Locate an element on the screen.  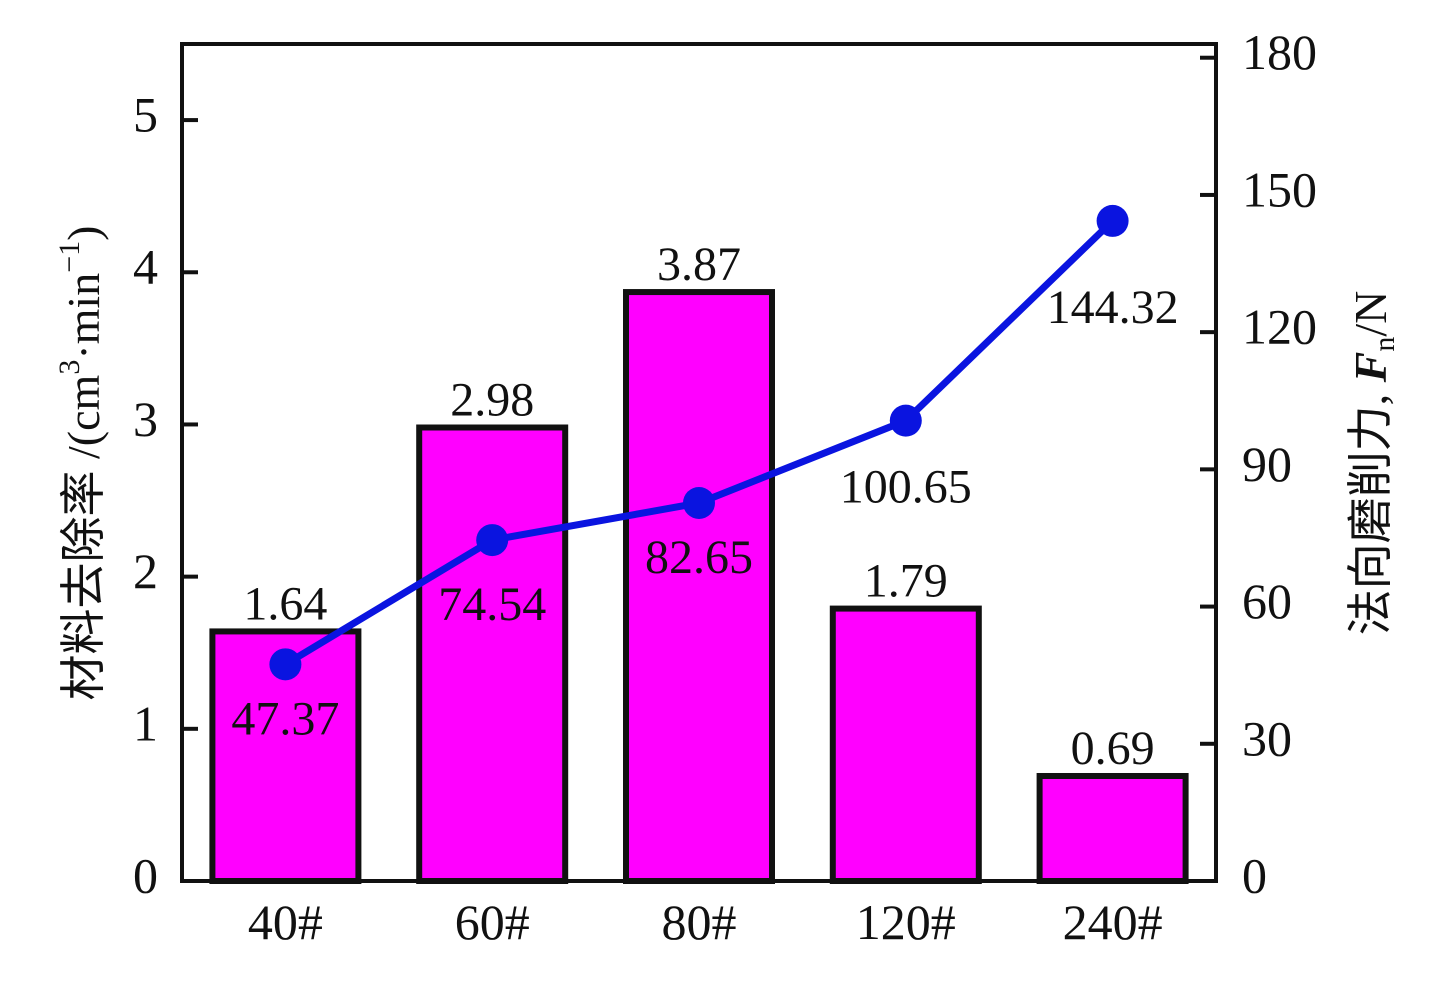
y-left-tick-label: 3 is located at coordinates (145, 419).